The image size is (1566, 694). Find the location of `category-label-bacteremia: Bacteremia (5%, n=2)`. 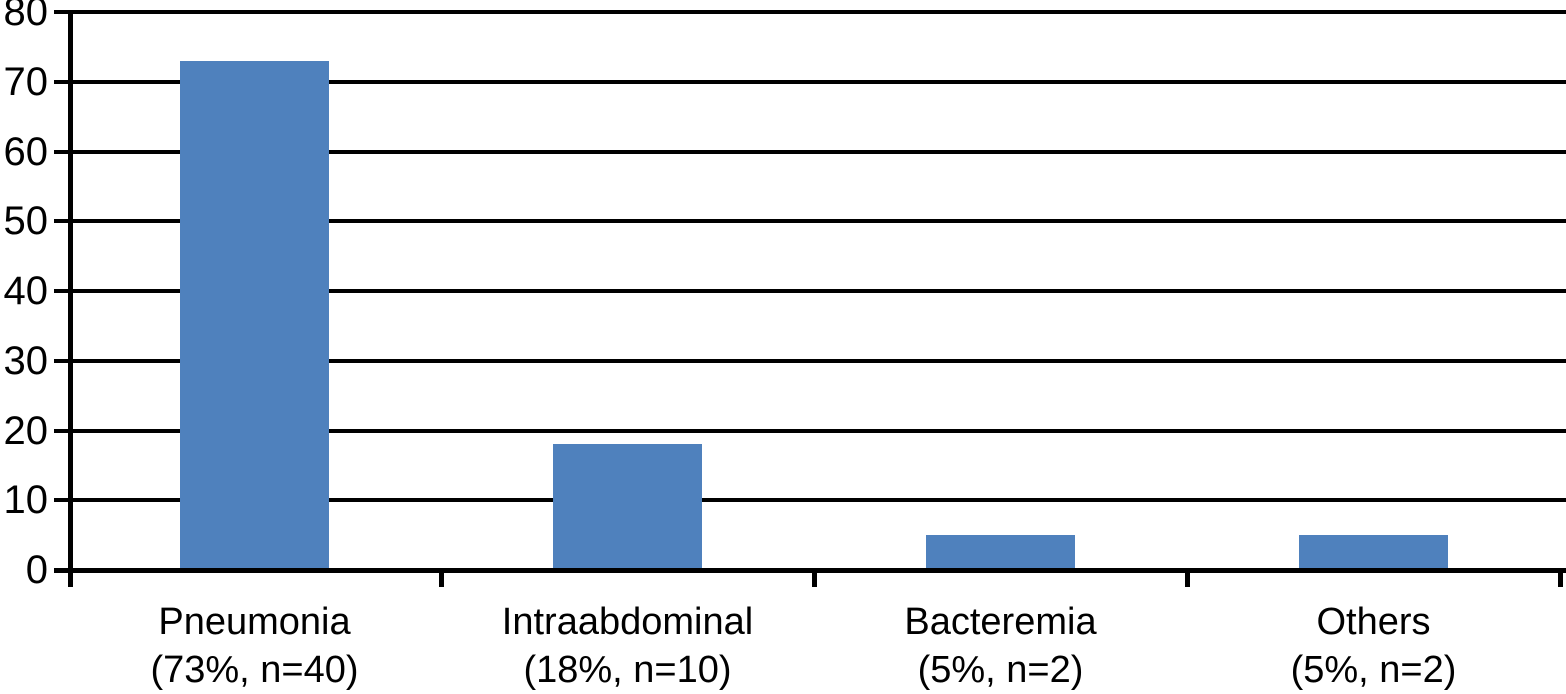

category-label-bacteremia: Bacteremia (5%, n=2) is located at coordinates (1000, 646).